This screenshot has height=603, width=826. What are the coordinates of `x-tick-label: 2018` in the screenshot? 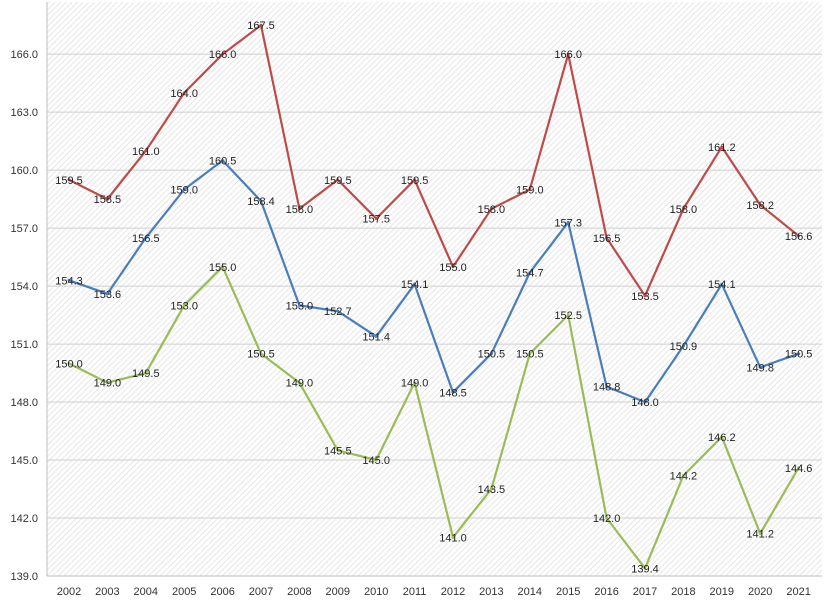 It's located at (683, 592).